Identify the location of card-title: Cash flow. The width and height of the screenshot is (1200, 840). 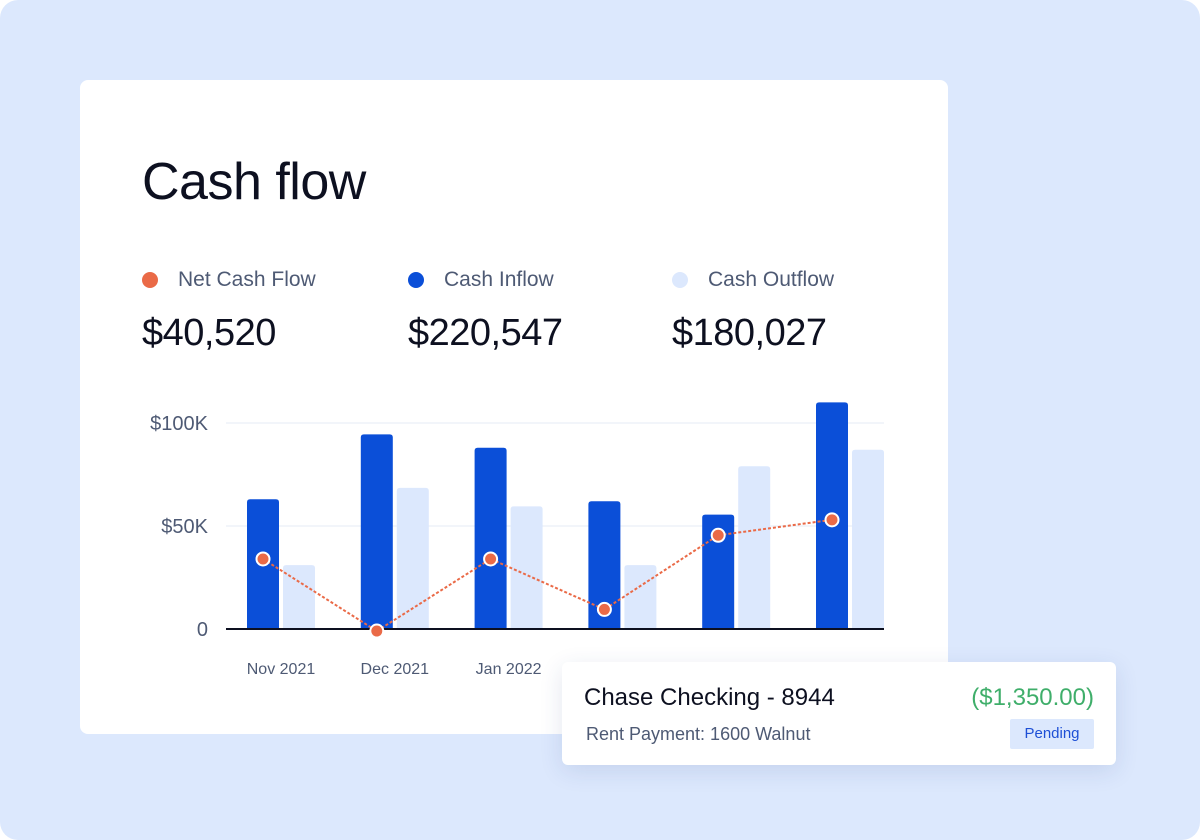
(254, 182).